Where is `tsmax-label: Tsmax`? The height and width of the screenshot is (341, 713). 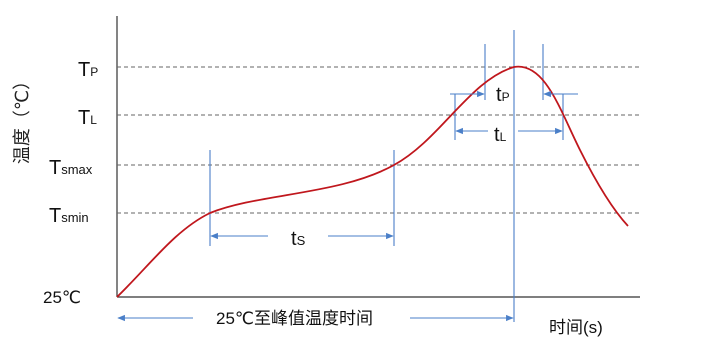
tsmax-label: Tsmax is located at coordinates (71, 168).